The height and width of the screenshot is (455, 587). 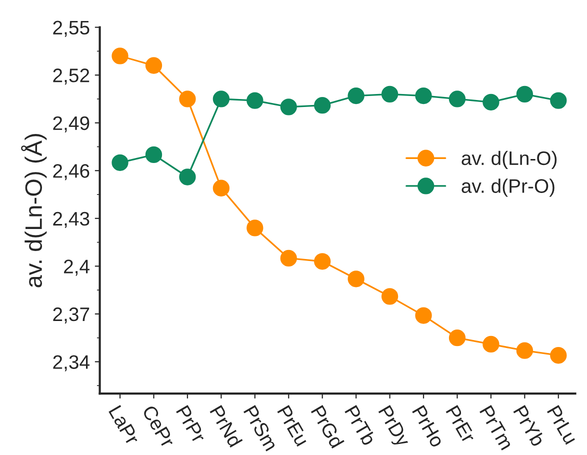 What do you see at coordinates (71, 124) in the screenshot?
I see `y-tick-label: 2,49` at bounding box center [71, 124].